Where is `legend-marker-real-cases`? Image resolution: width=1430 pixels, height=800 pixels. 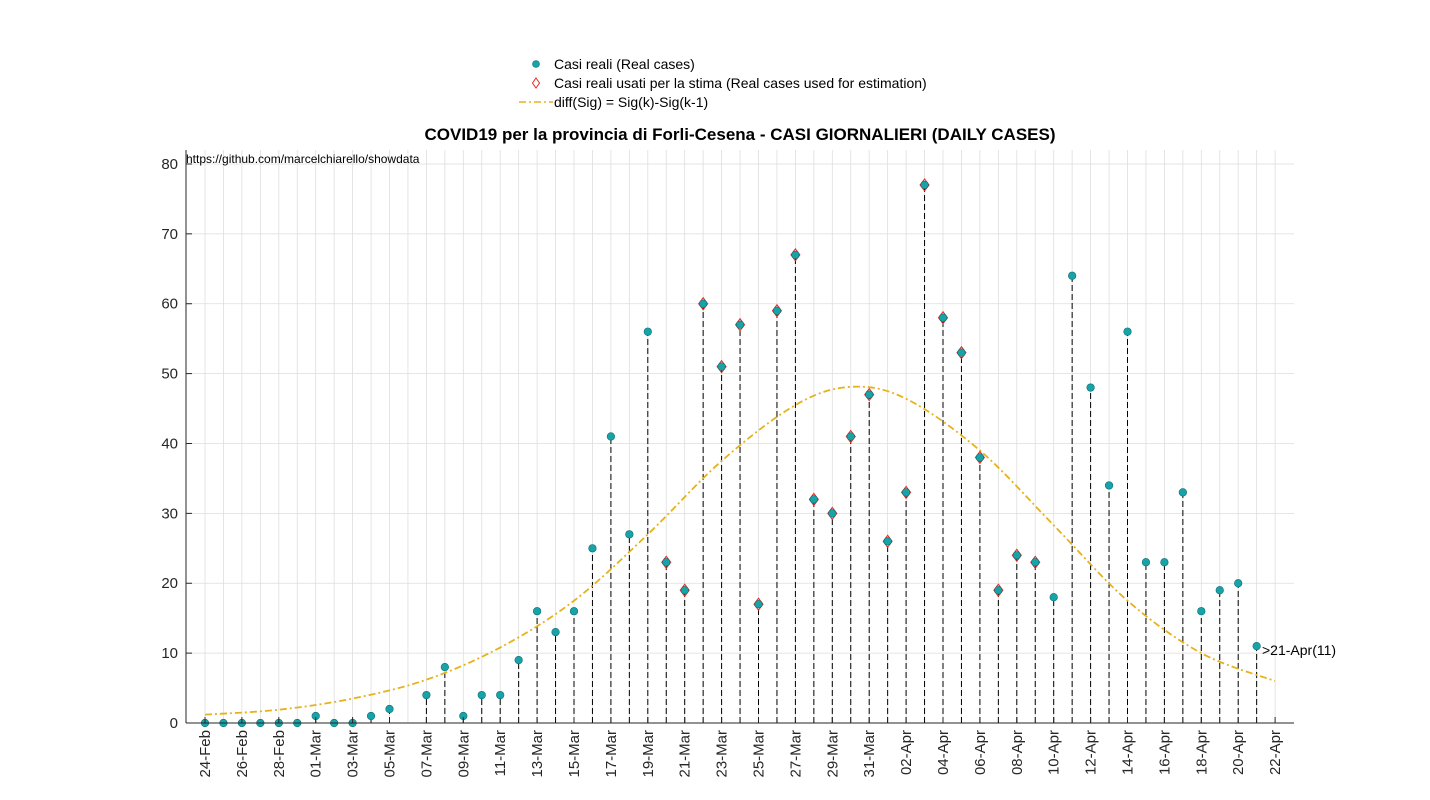
legend-marker-real-cases is located at coordinates (536, 64).